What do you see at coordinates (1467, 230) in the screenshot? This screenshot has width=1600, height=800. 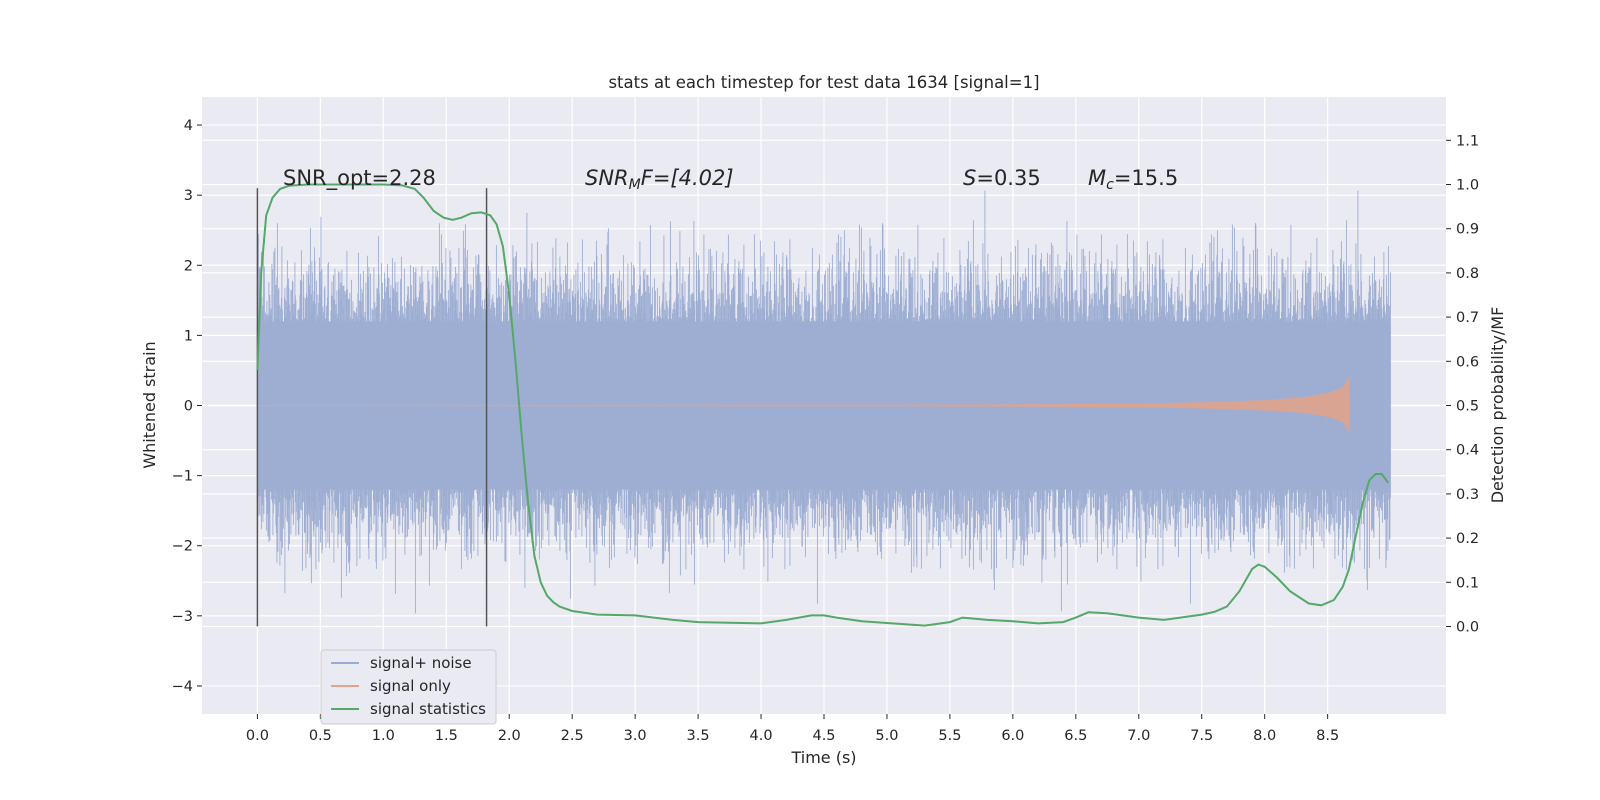 I see `y-tick-label-right: 0.9` at bounding box center [1467, 230].